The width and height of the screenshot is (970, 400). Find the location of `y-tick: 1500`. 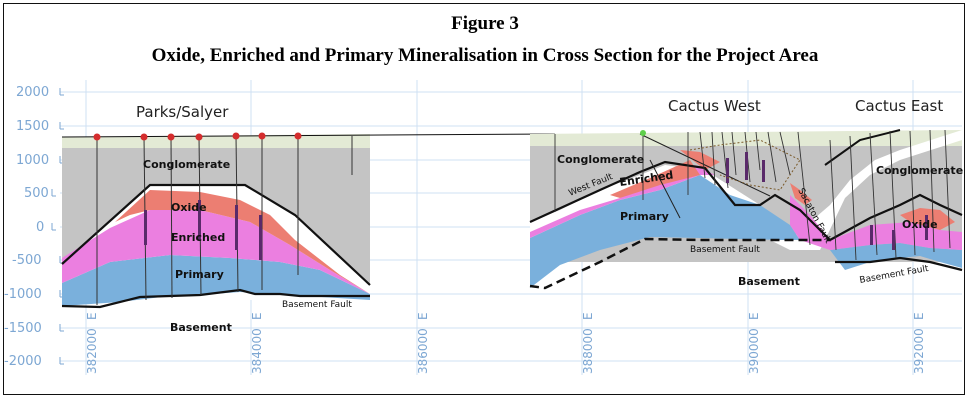

y-tick: 1500 is located at coordinates (32, 126).